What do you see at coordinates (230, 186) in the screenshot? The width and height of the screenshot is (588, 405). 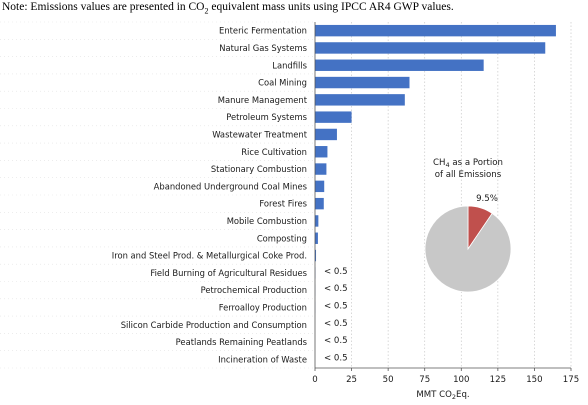 I see `category-label: Abandoned Underground Coal Mines` at bounding box center [230, 186].